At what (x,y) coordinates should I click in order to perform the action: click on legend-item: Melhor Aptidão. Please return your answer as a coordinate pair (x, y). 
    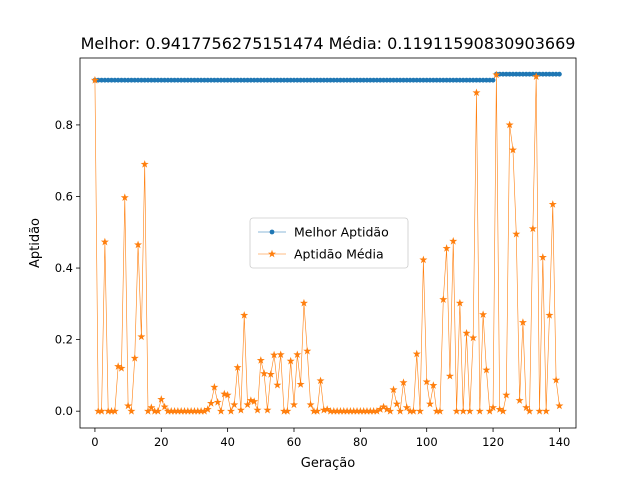
    Looking at the image, I should click on (323, 232).